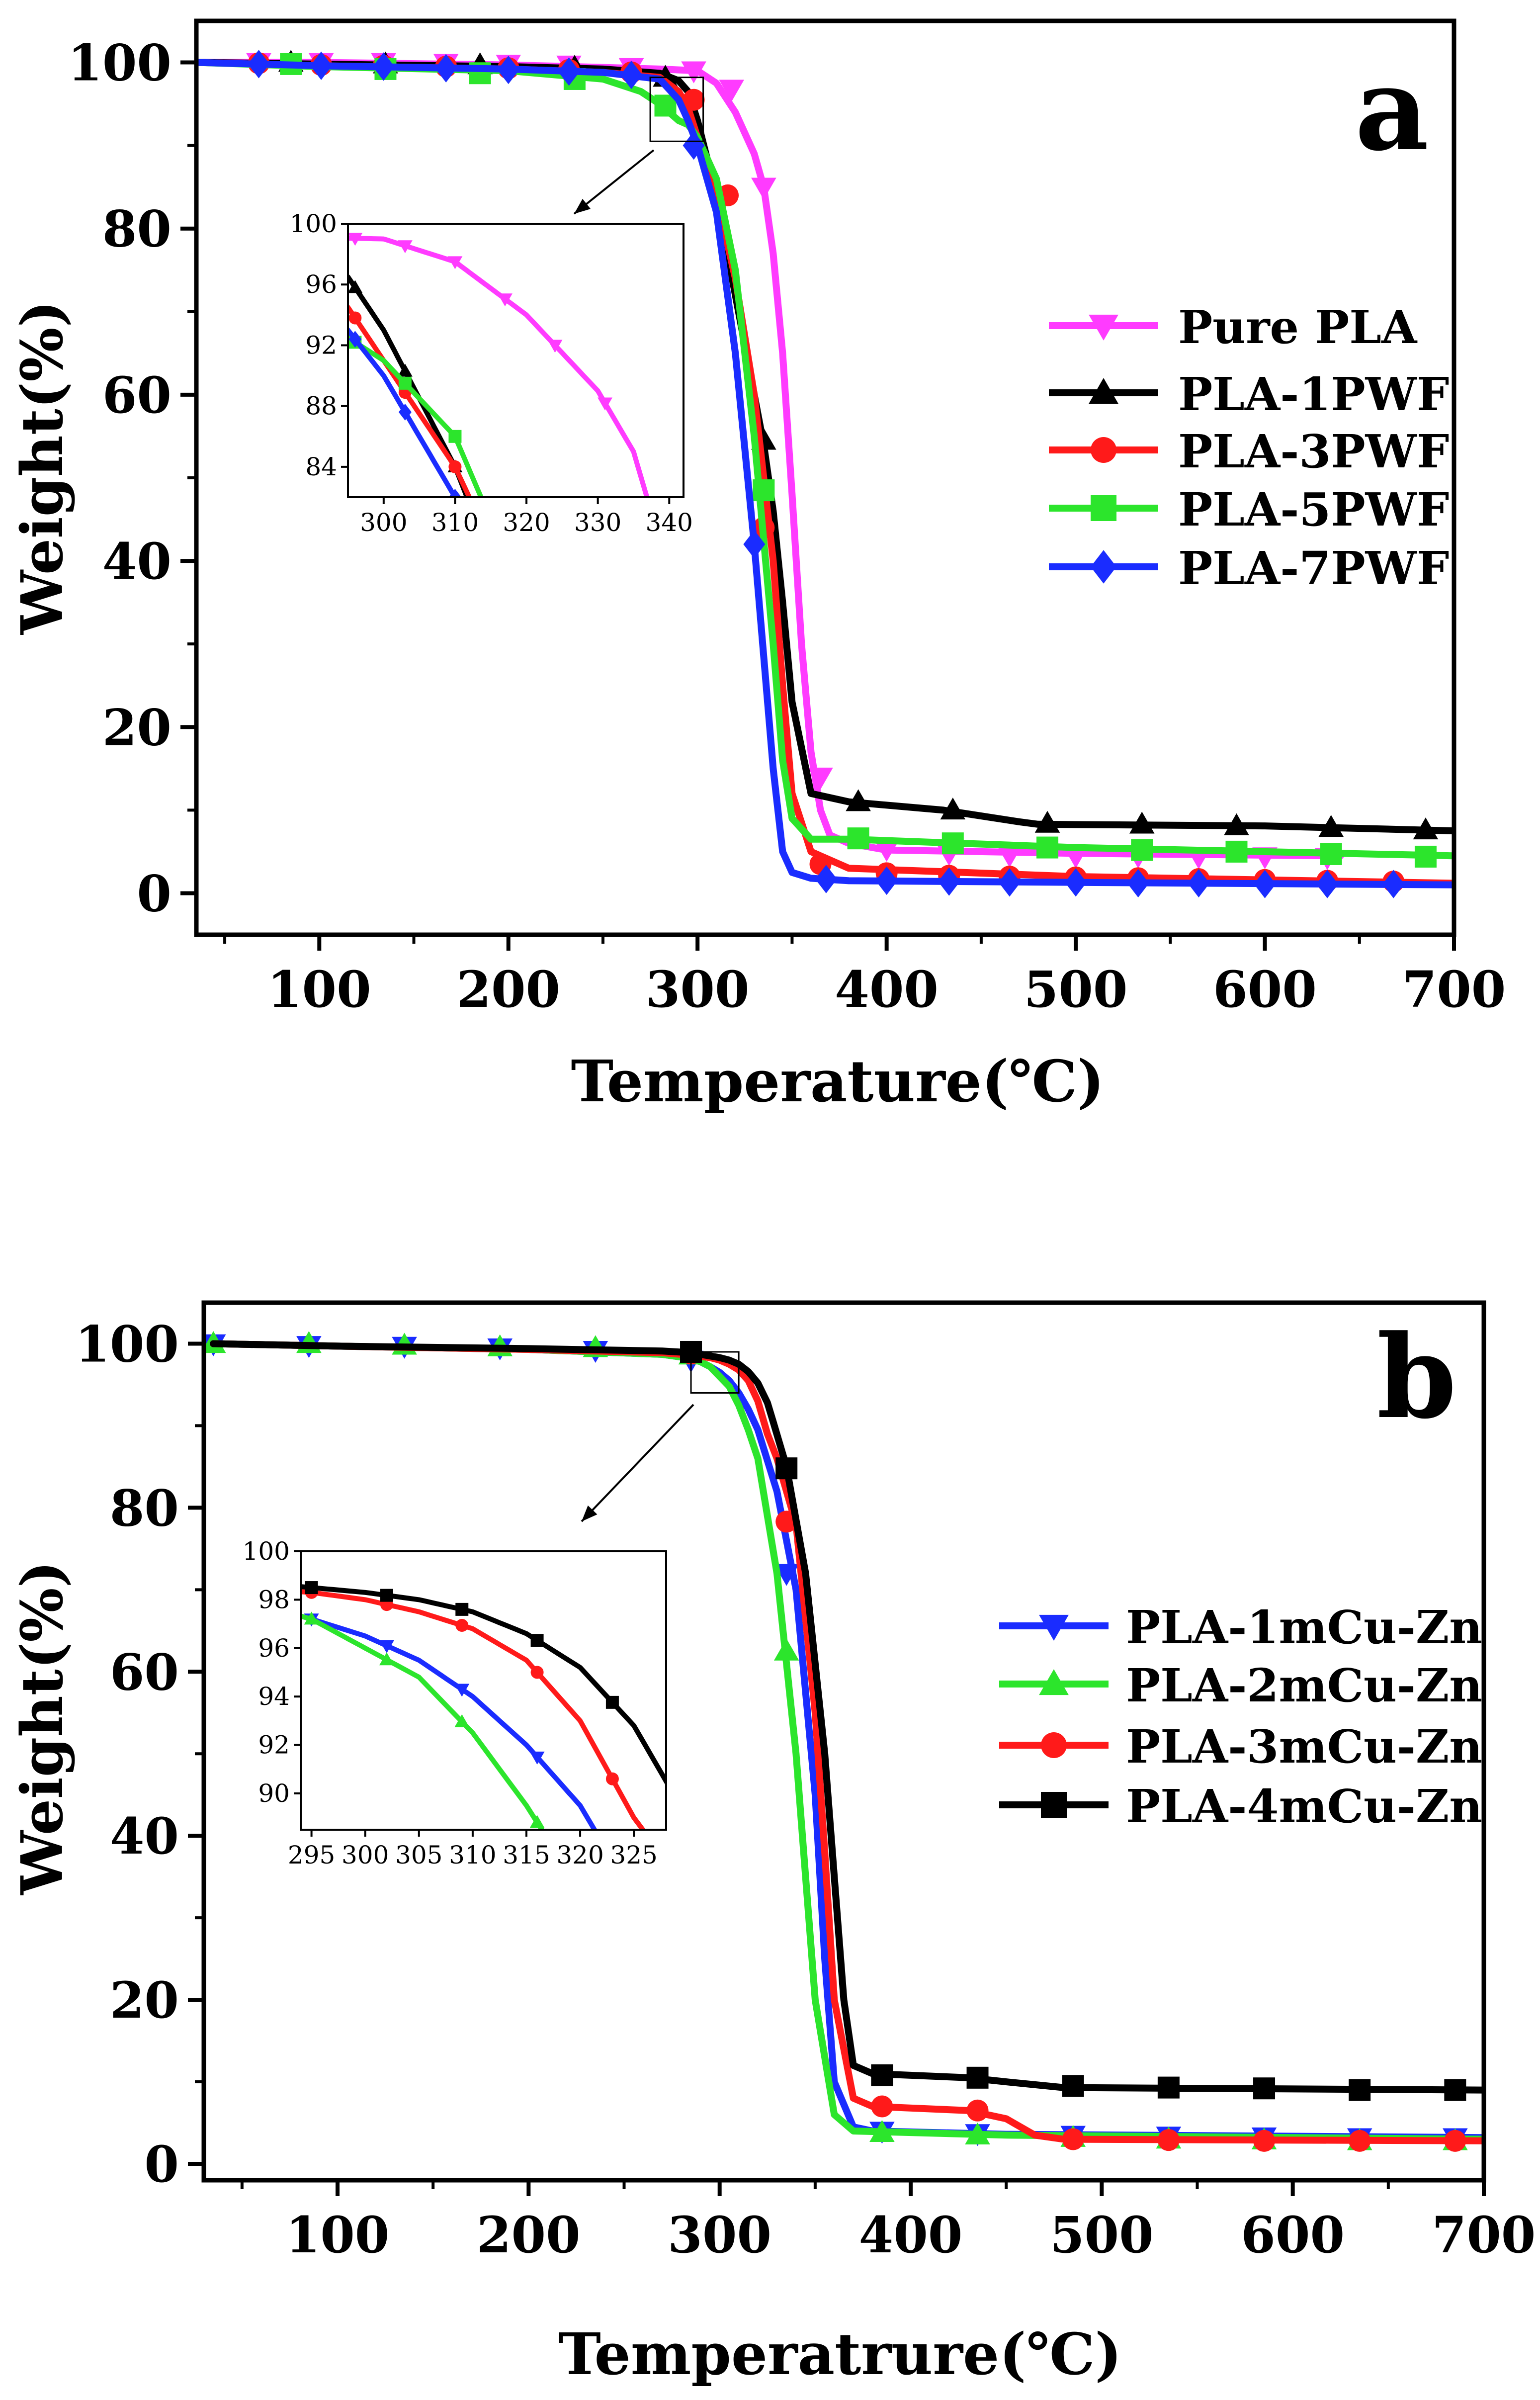 Image resolution: width=1540 pixels, height=2400 pixels. I want to click on x-tick-label: 300, so click(719, 2235).